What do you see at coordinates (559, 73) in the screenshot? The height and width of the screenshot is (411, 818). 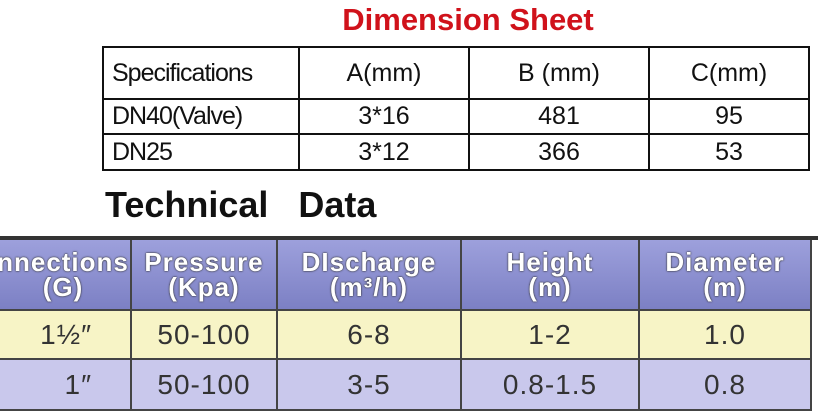 I see `header-cell: B (mm)` at bounding box center [559, 73].